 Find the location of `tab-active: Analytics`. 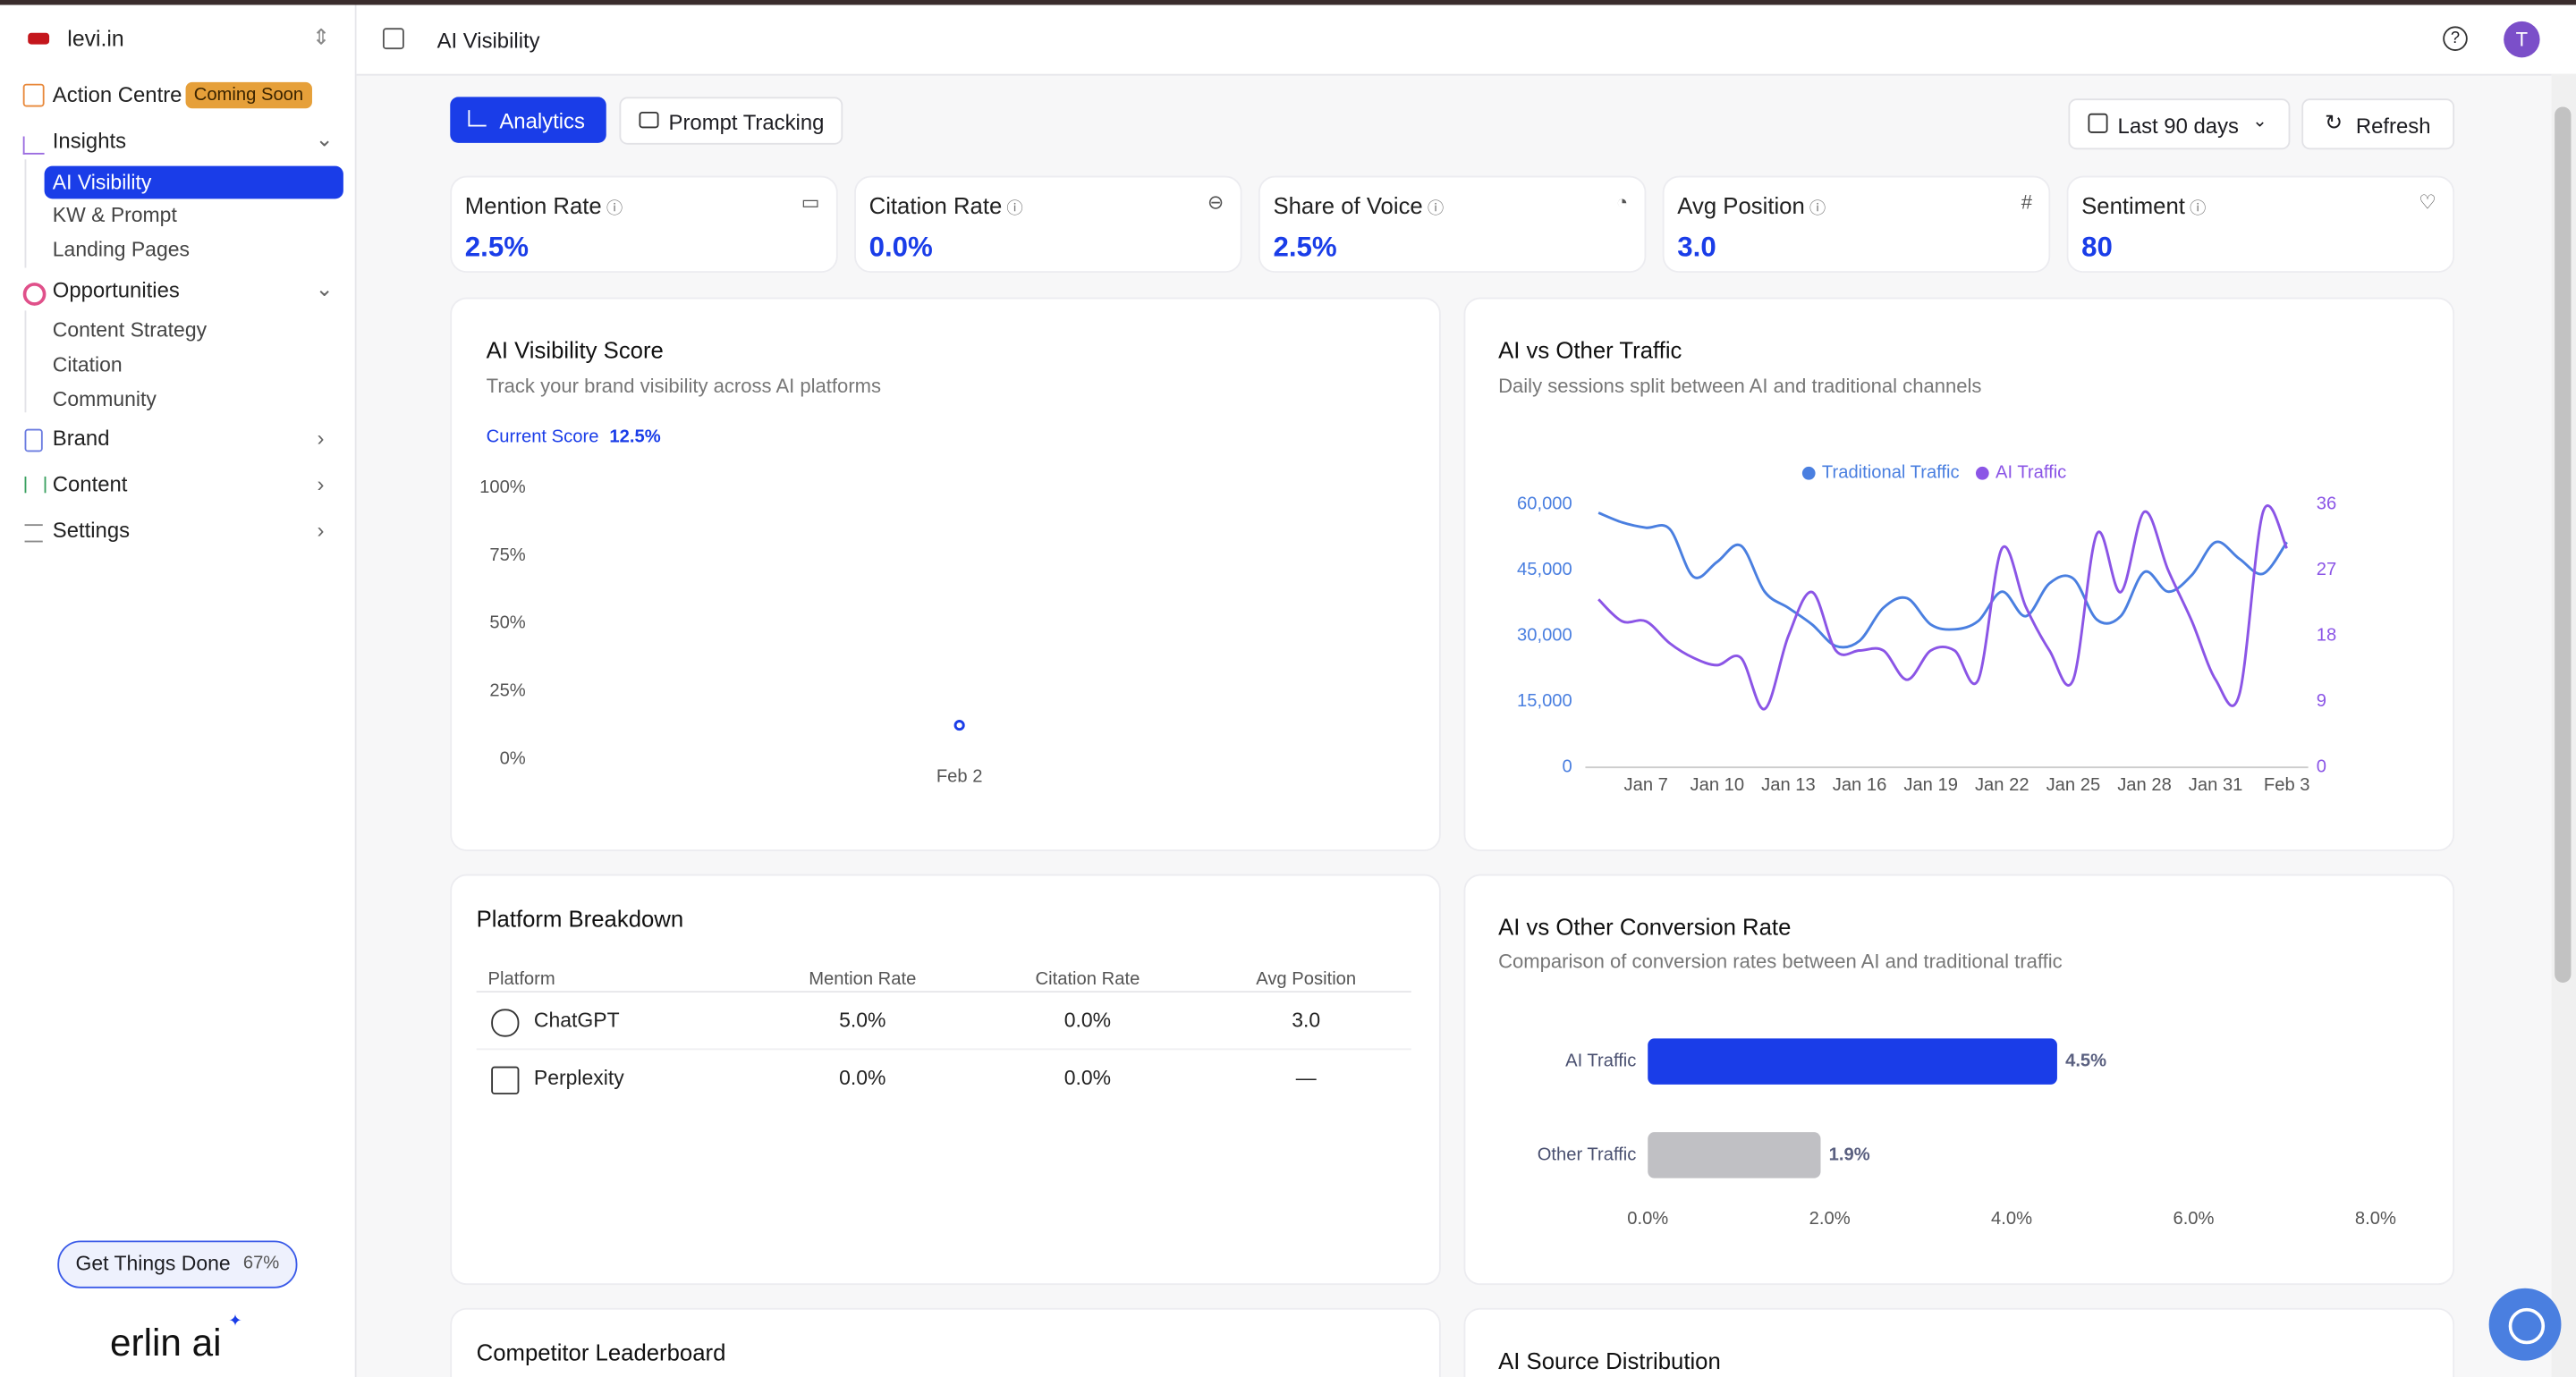

tab-active: Analytics is located at coordinates (528, 120).